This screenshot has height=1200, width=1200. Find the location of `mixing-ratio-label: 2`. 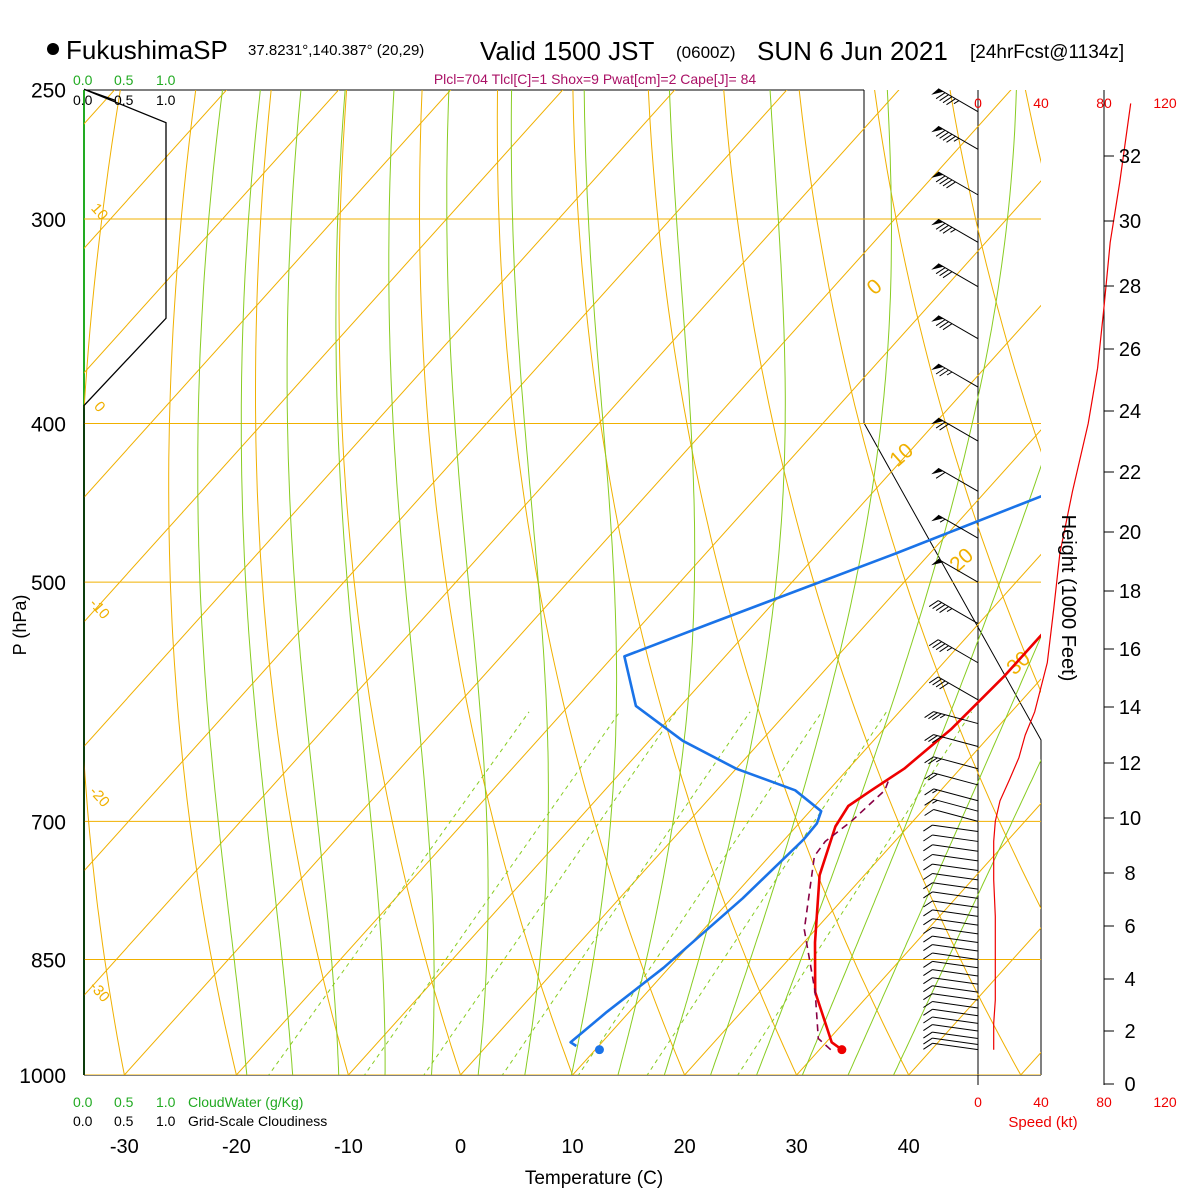

mixing-ratio-label: 2 is located at coordinates (349, 1105).